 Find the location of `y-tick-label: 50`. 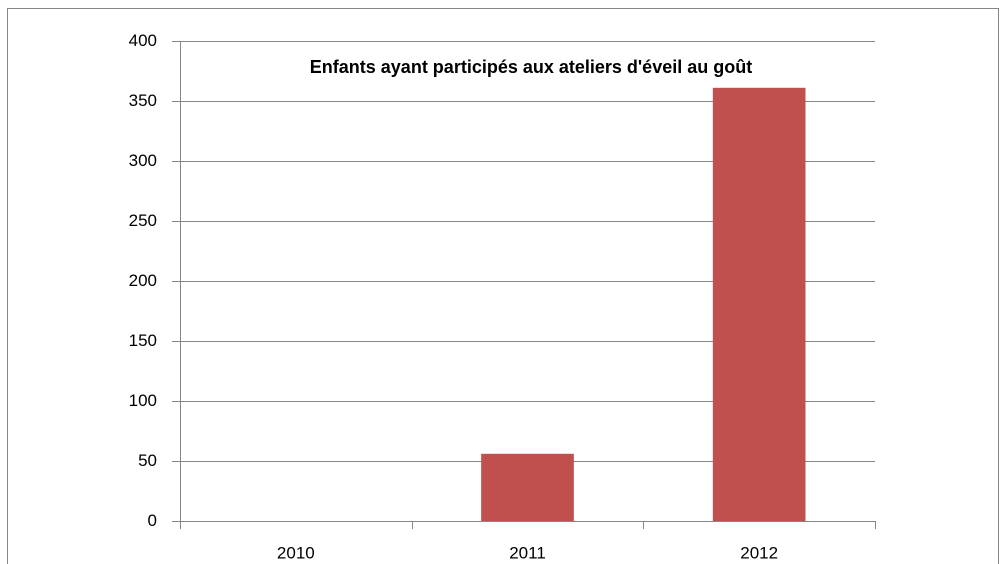

y-tick-label: 50 is located at coordinates (147, 460).